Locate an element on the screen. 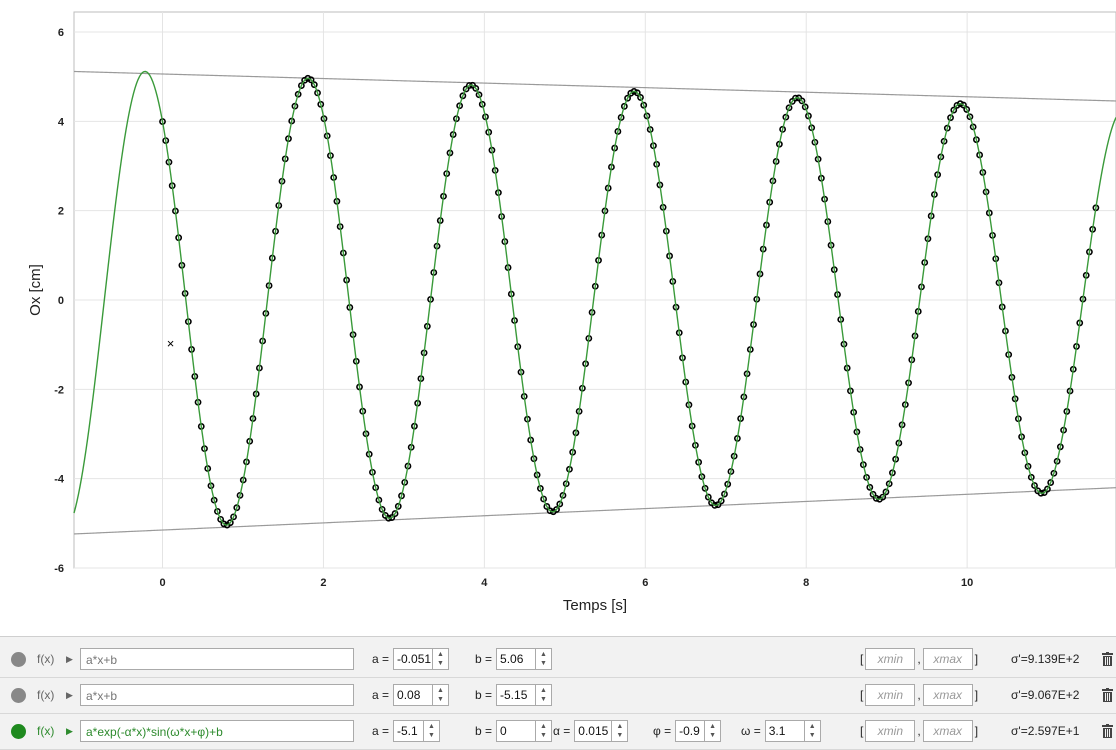  y-tick-label: 0 is located at coordinates (61, 301).